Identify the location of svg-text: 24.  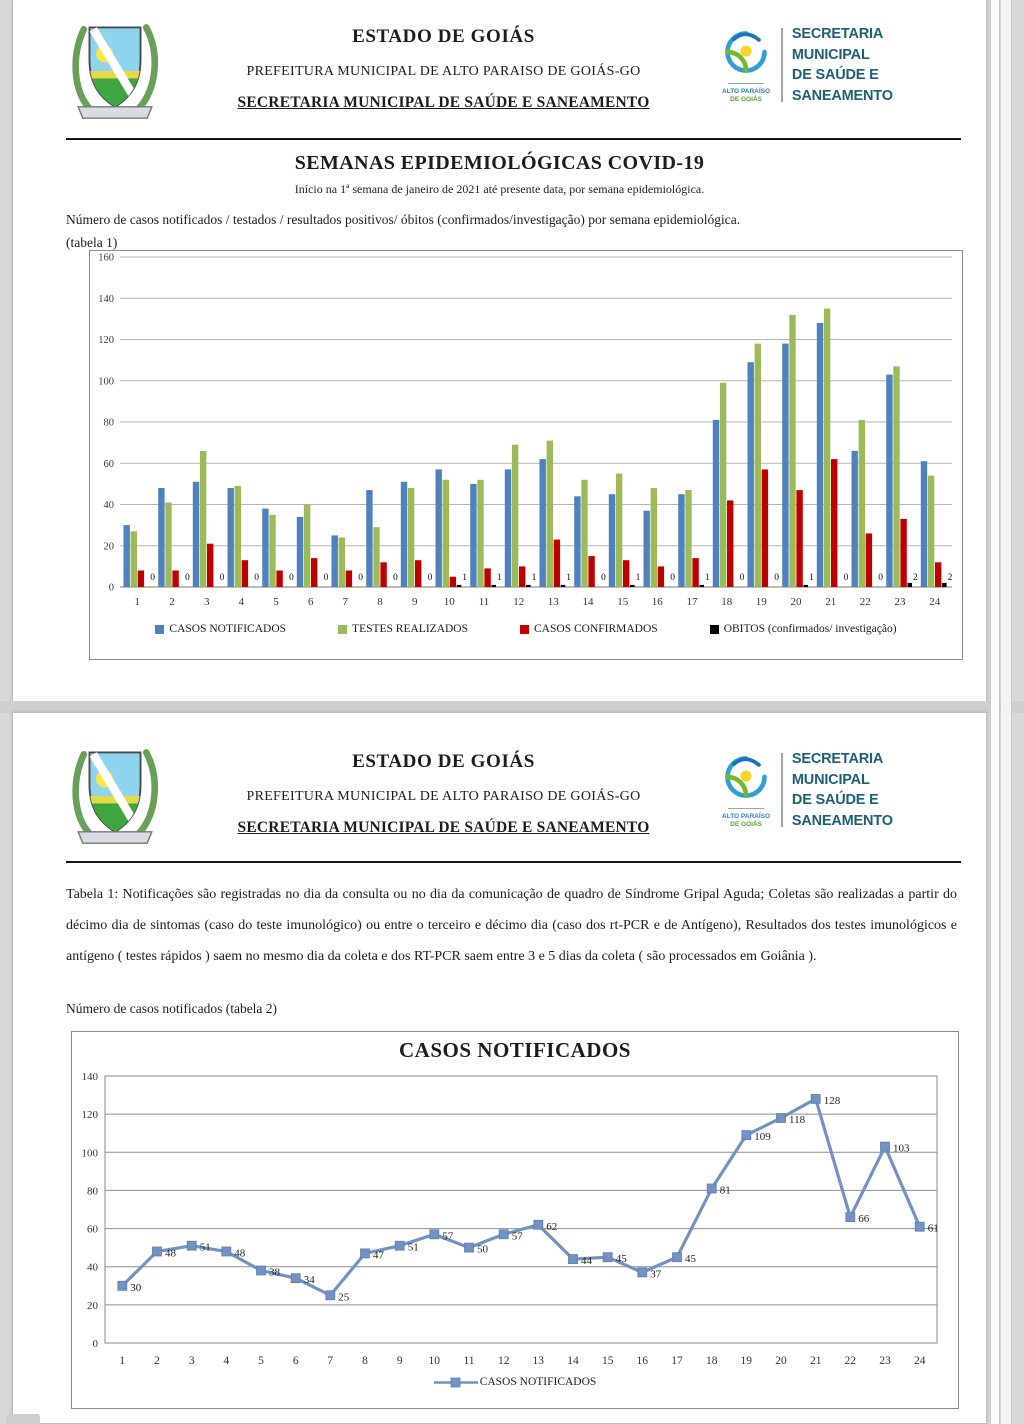
(920, 1361).